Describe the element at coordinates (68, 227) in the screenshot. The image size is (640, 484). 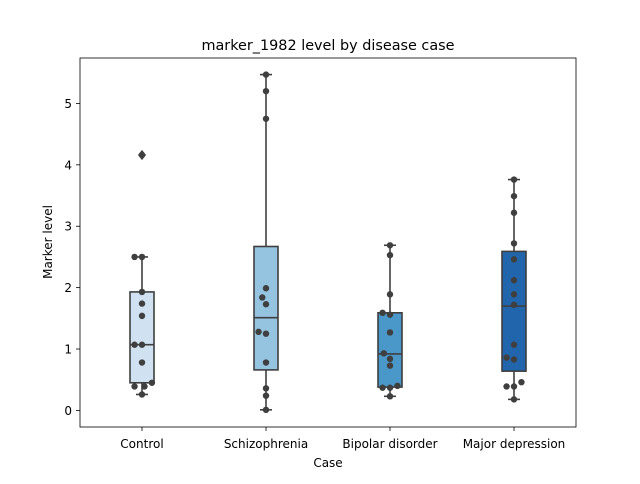
I see `y-tick-label-3: 3` at that location.